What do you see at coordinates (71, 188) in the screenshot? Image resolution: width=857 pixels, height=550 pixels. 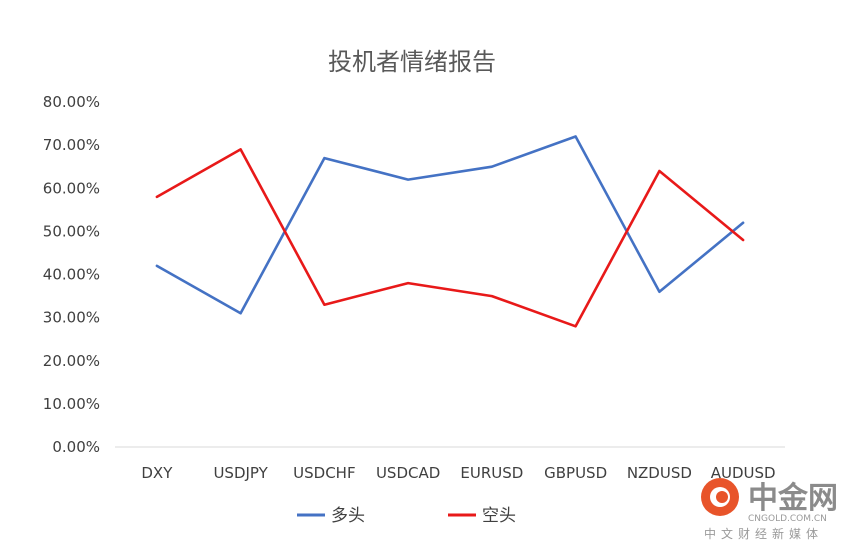 I see `y-tick-label: 60.00%` at bounding box center [71, 188].